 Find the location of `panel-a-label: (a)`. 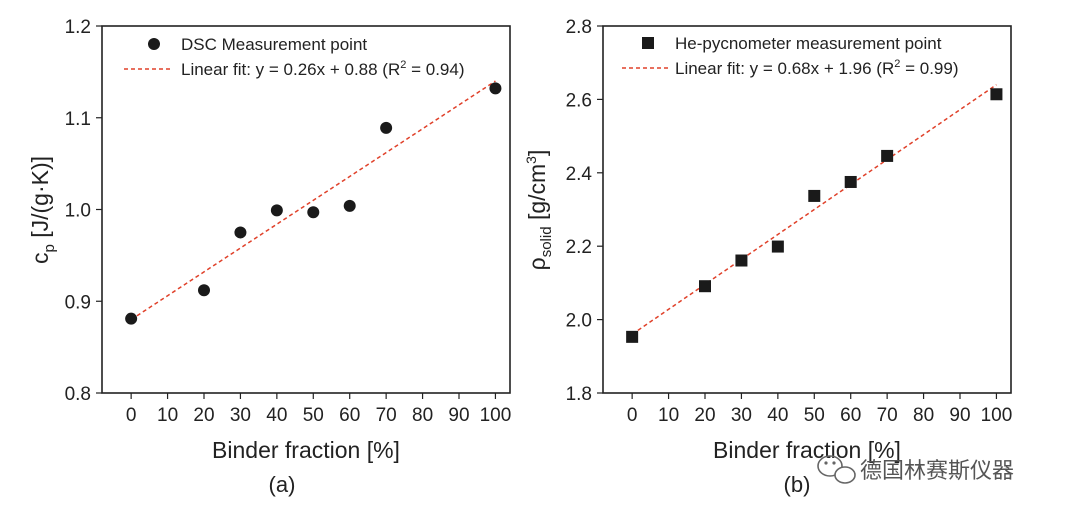

panel-a-label: (a) is located at coordinates (282, 484).